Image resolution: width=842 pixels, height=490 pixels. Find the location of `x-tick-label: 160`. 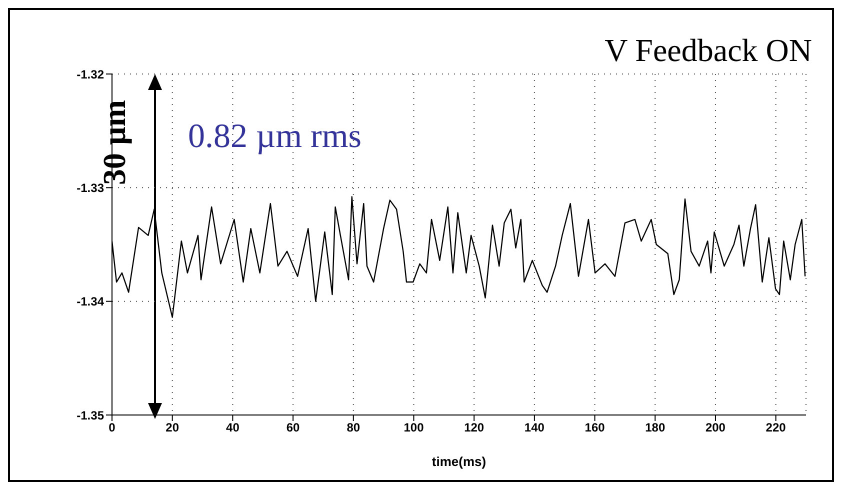

x-tick-label: 160 is located at coordinates (595, 427).